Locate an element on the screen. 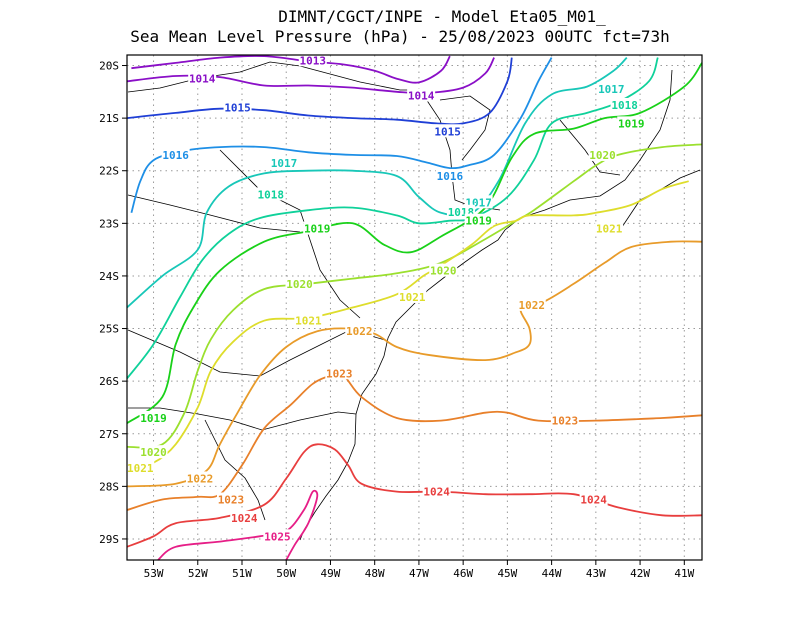 Image resolution: width=800 pixels, height=618 pixels. isobar-label-1018-0: 1018 is located at coordinates (271, 194).